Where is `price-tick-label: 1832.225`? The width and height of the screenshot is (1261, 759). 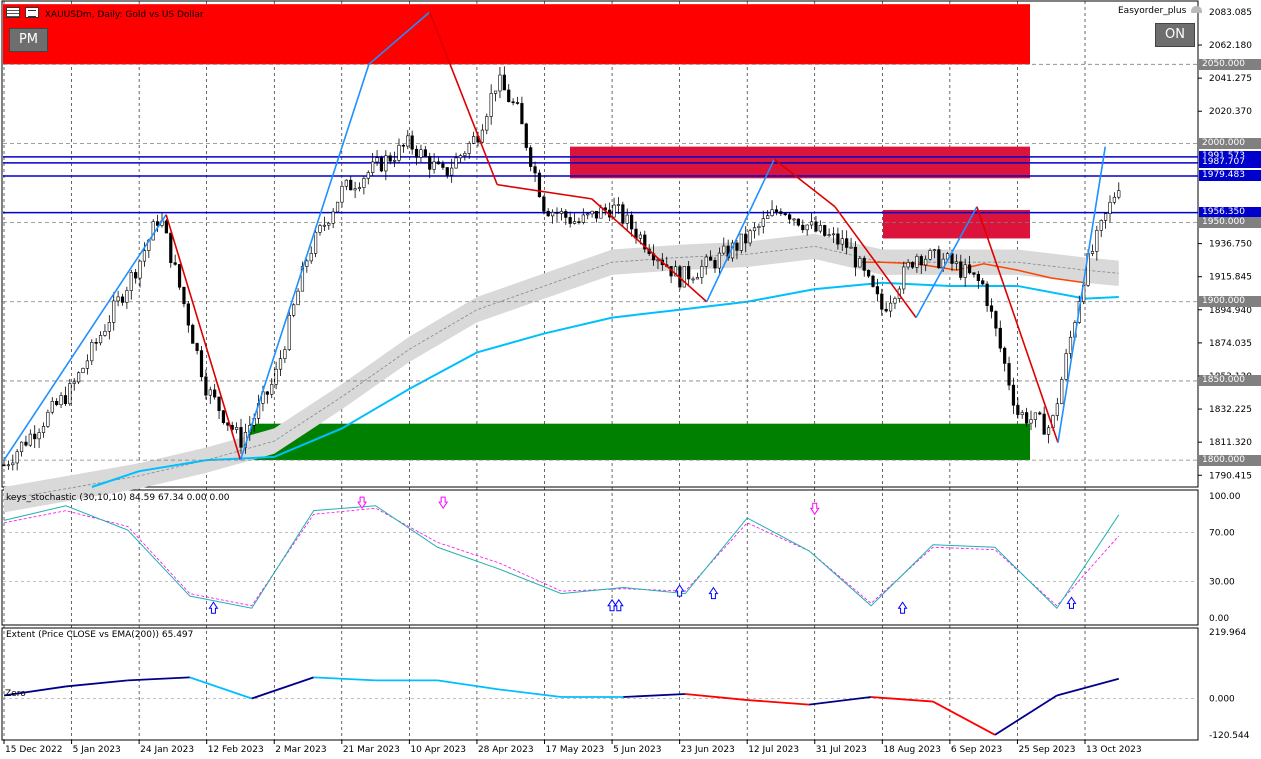
price-tick-label: 1832.225 is located at coordinates (1230, 410).